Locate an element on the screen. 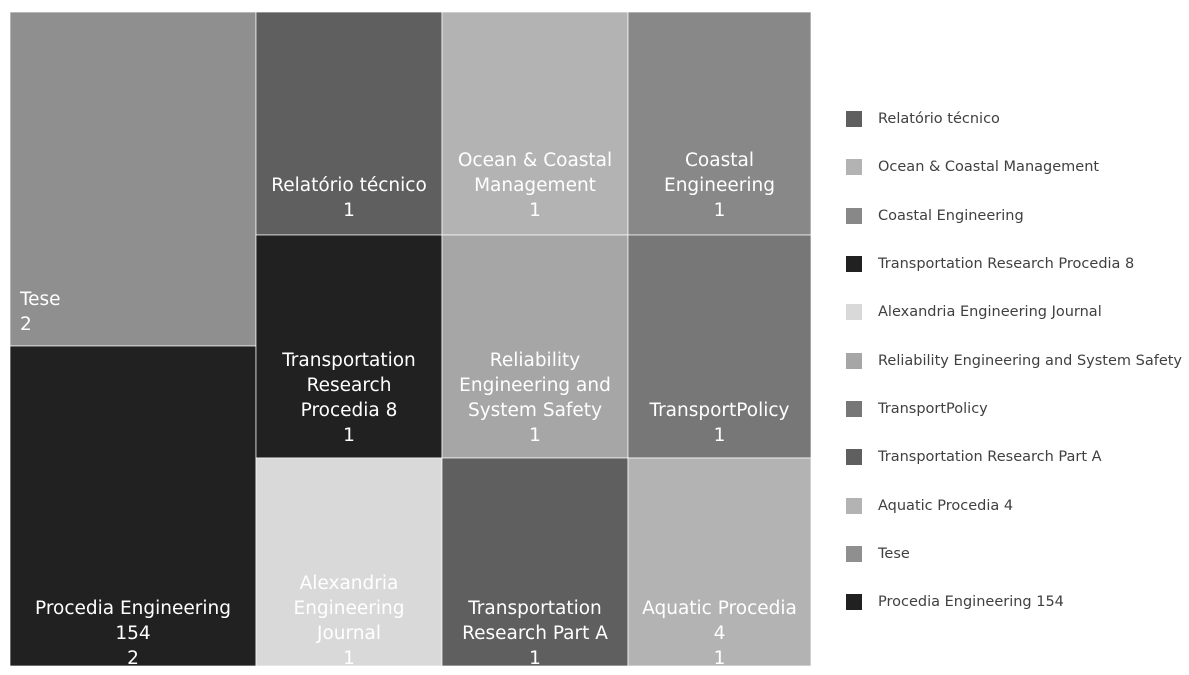 This screenshot has height=675, width=1189. tile-relat-rio-t-cnico: Relatório técnico 1 is located at coordinates (349, 123).